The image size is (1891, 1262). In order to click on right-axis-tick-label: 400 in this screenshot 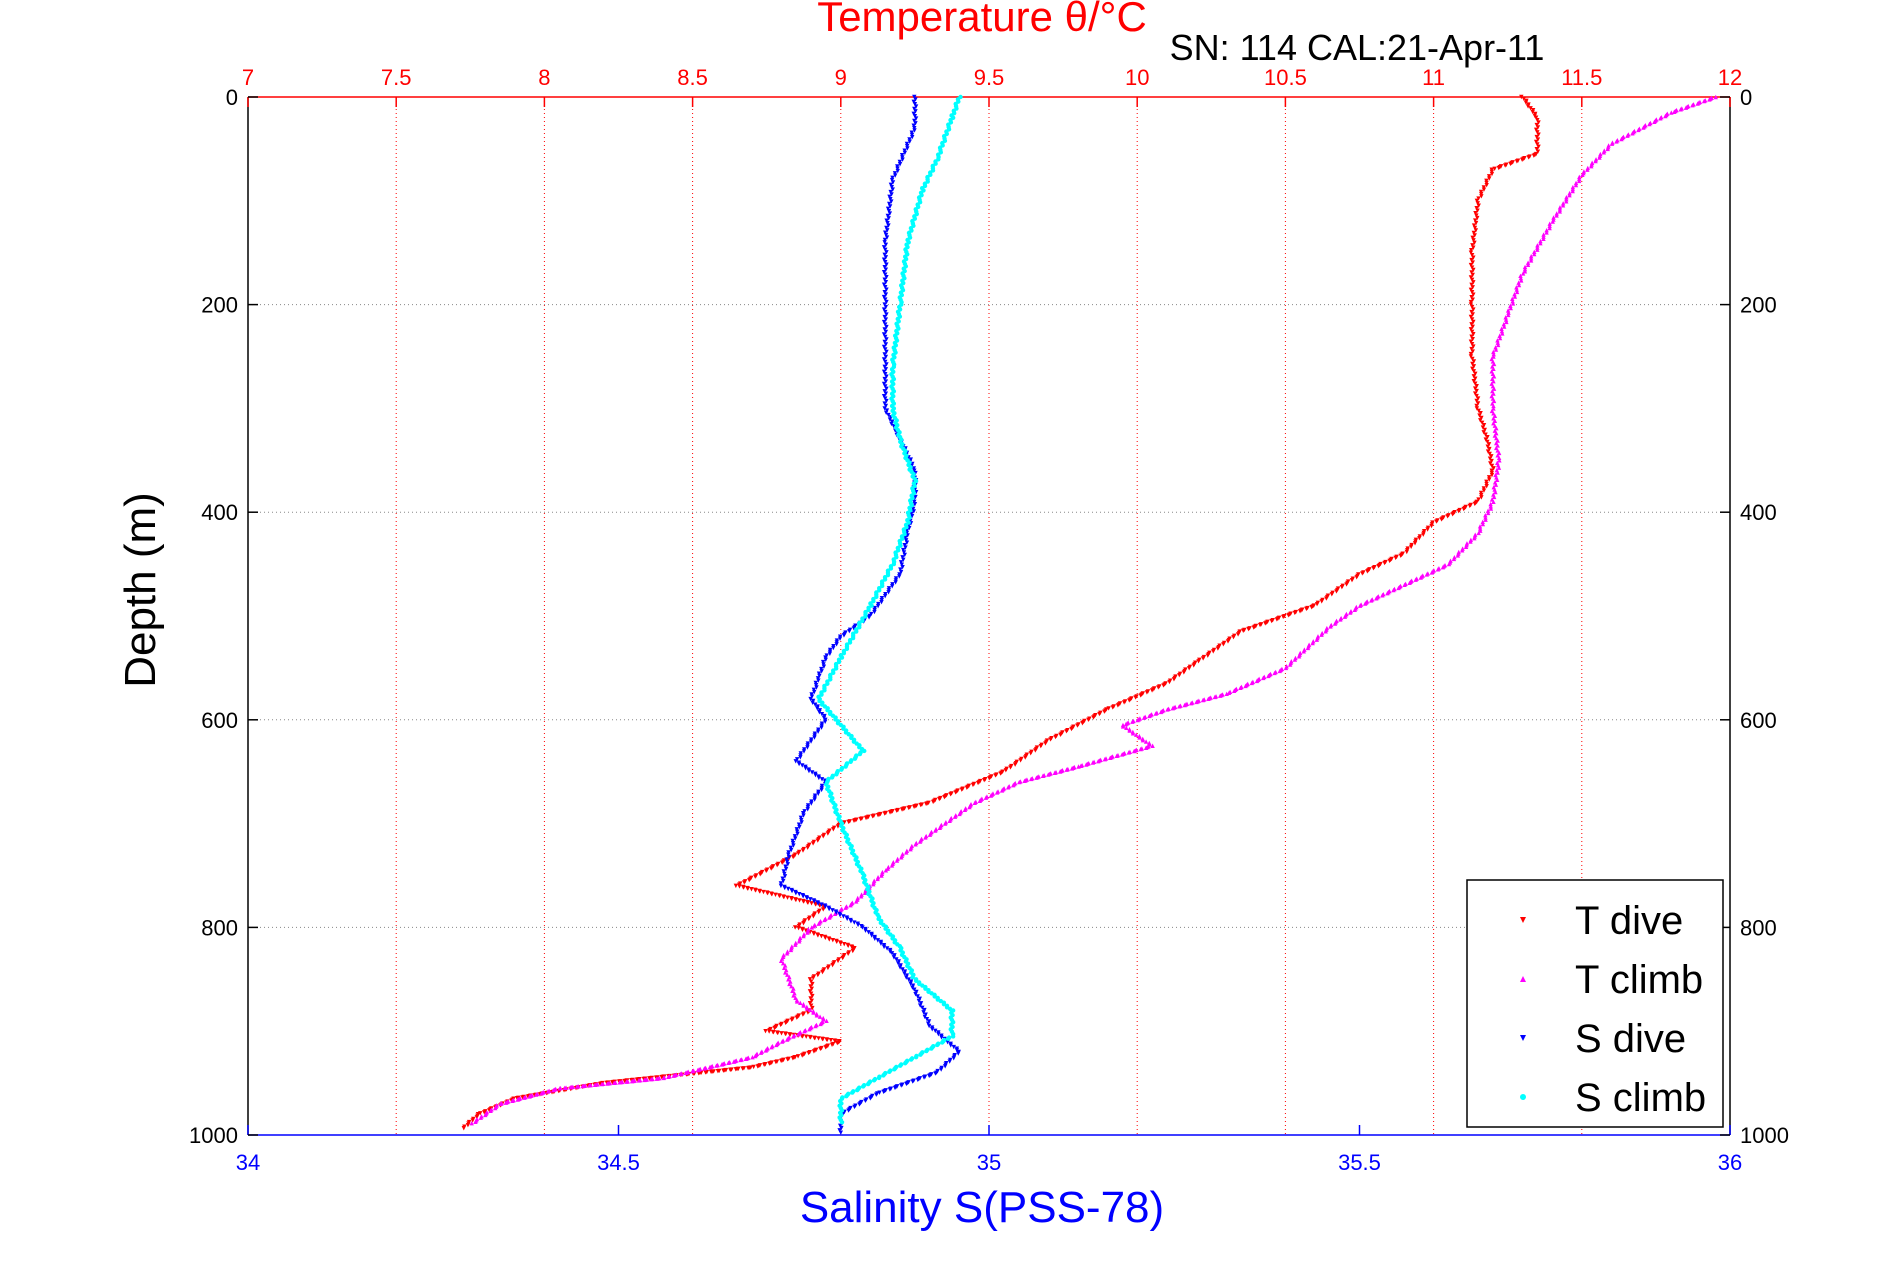, I will do `click(1758, 512)`.